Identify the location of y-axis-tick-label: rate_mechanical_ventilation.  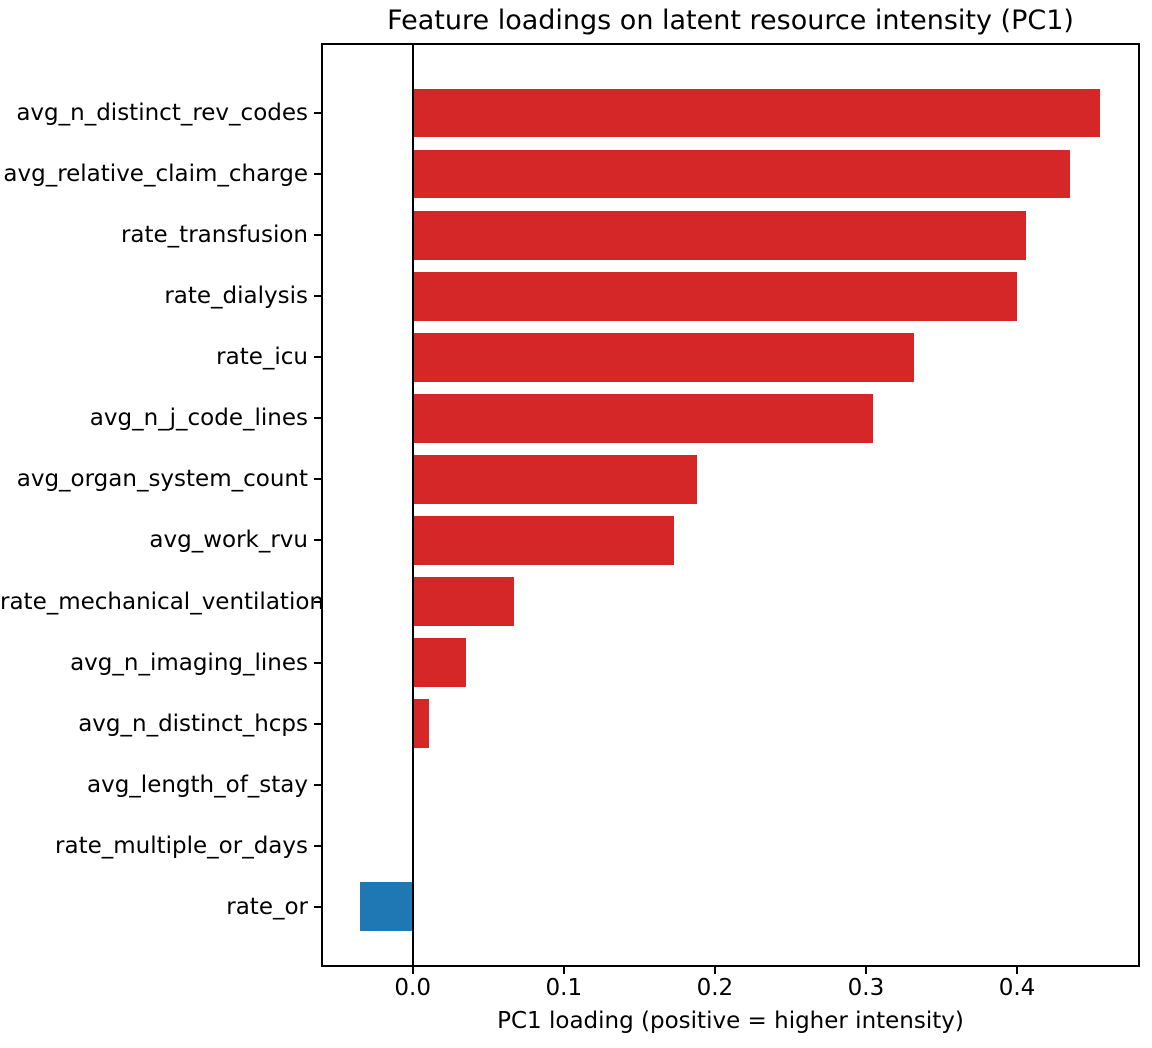
(162, 601).